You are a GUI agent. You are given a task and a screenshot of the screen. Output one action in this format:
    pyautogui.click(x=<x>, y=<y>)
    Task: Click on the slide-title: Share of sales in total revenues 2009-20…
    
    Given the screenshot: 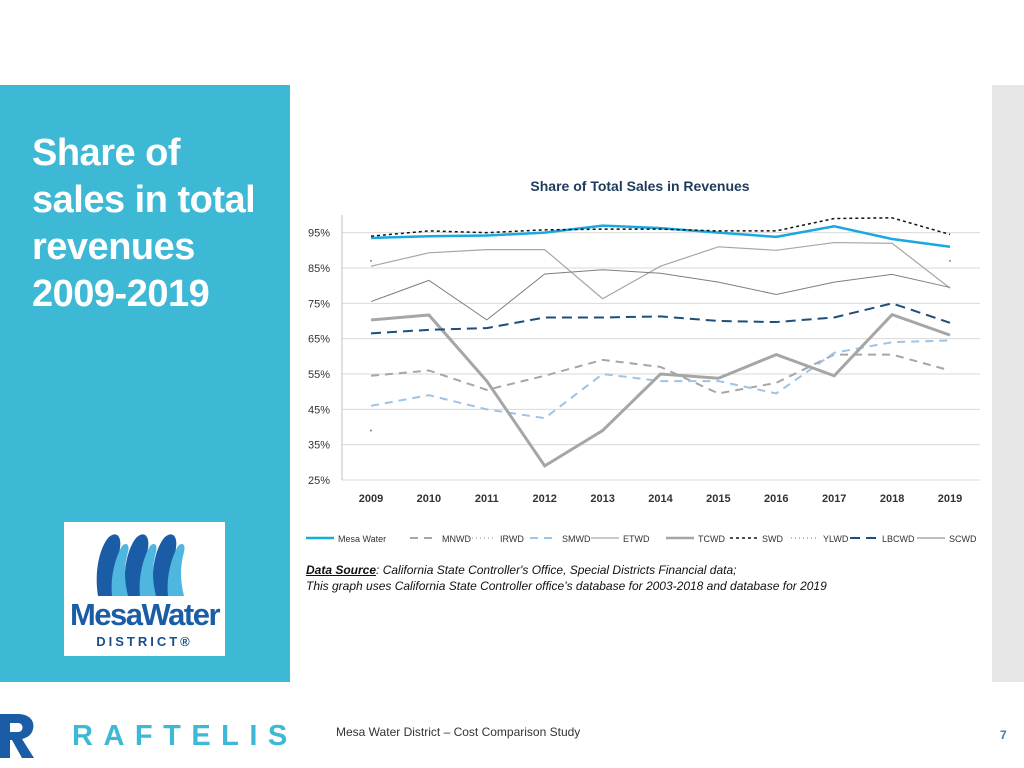 What is the action you would take?
    pyautogui.click(x=157, y=224)
    